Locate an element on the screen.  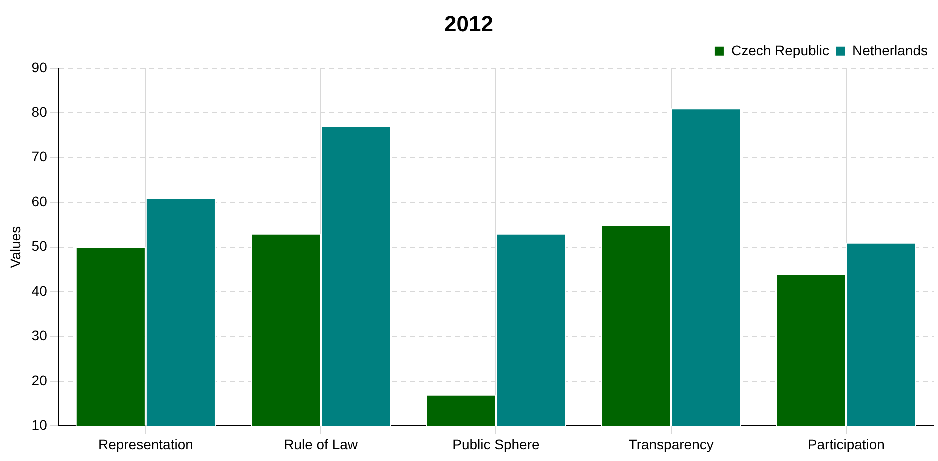
y-tick-label: 40 is located at coordinates (40, 290).